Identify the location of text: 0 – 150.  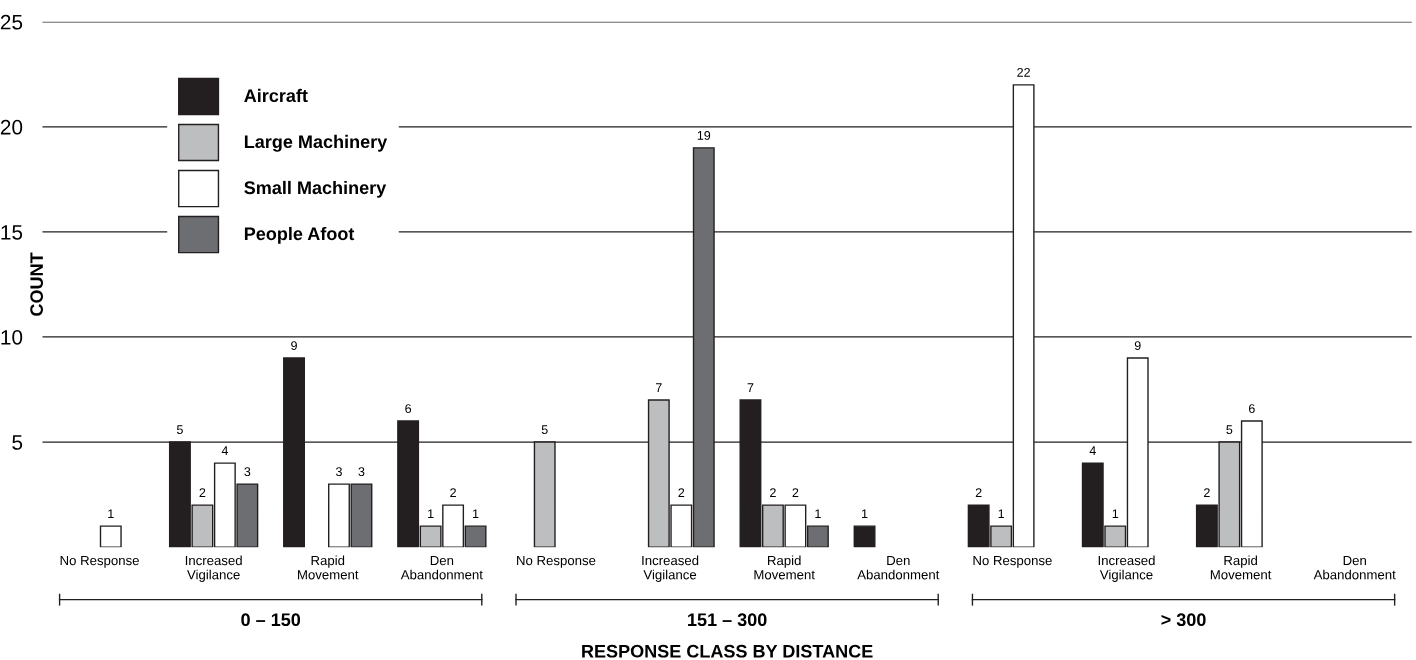
(271, 620).